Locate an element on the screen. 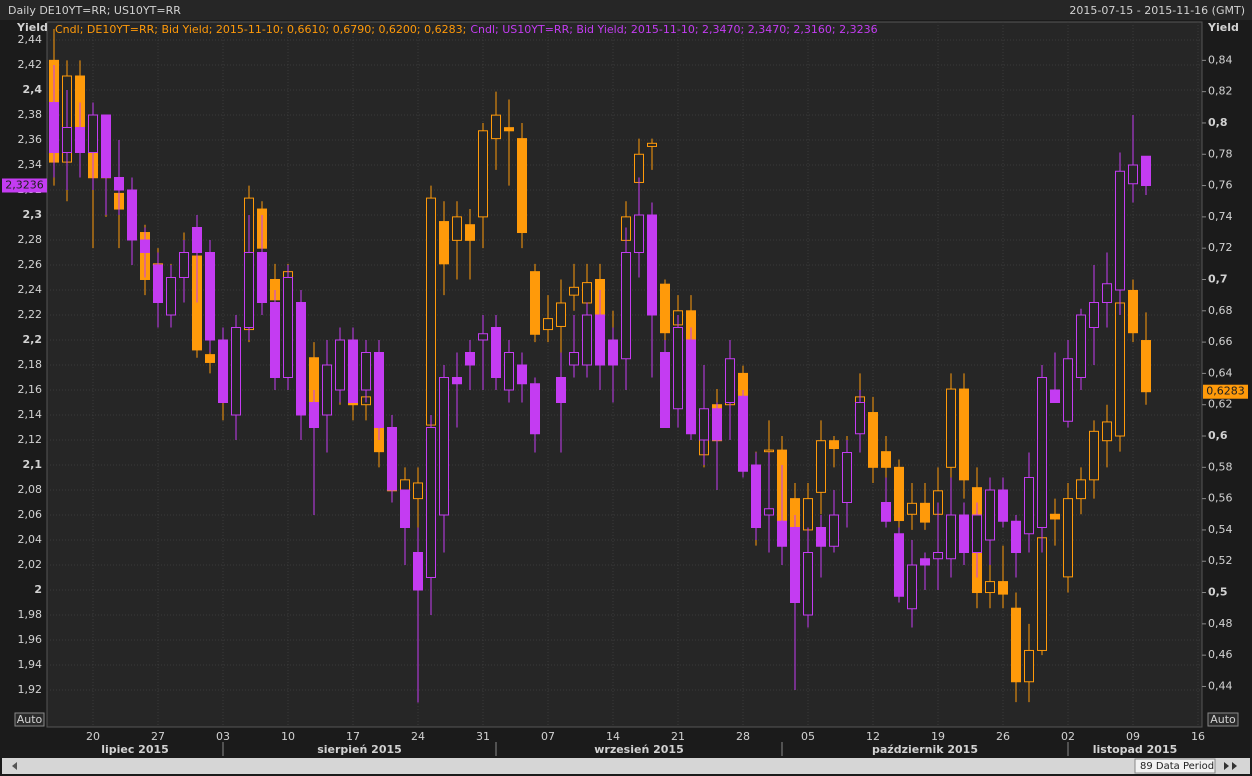  x-tick-label: 20 is located at coordinates (93, 736).